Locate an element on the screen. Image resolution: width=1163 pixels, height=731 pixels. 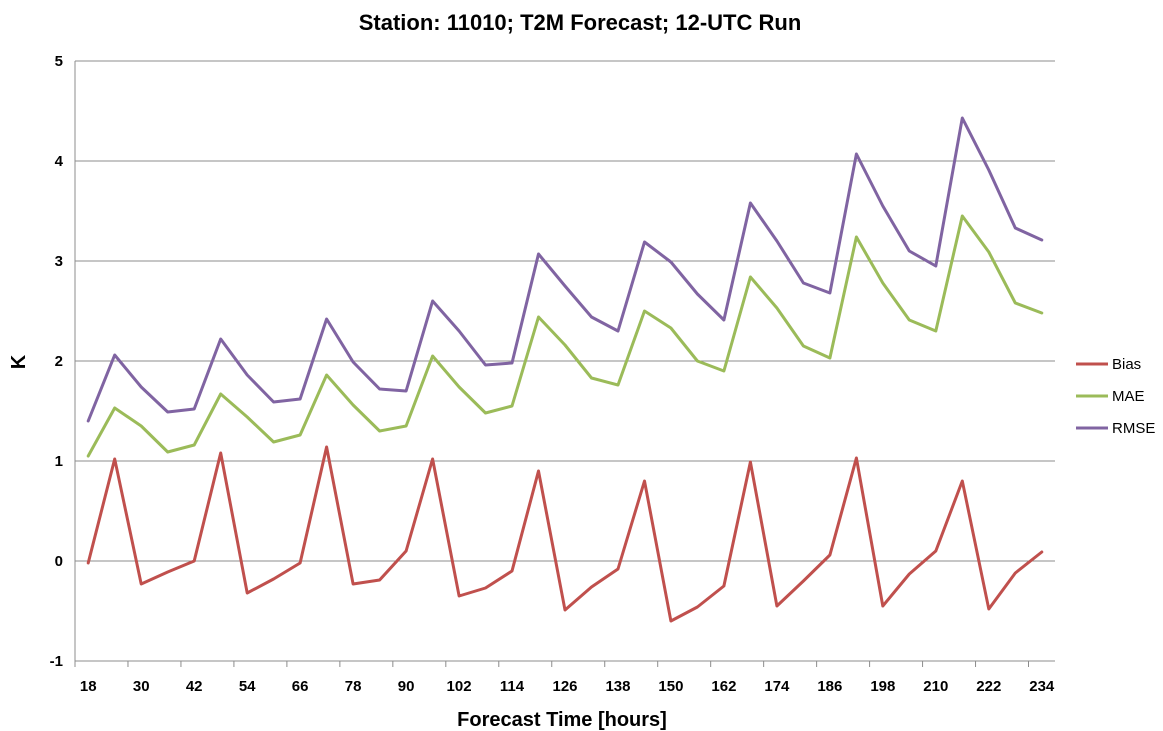
x-tick-label: 66 is located at coordinates (300, 686).